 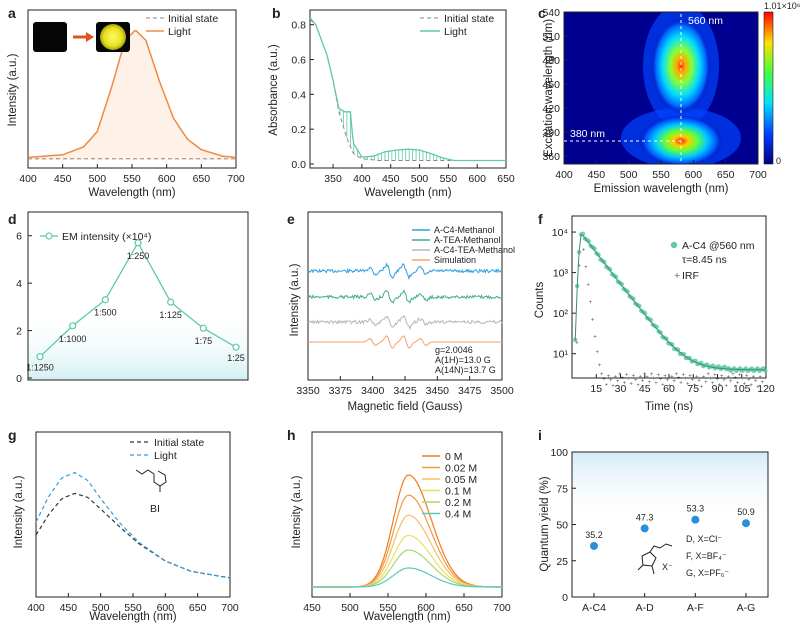 What do you see at coordinates (690, 276) in the screenshot?
I see `legend-irf: IRF` at bounding box center [690, 276].